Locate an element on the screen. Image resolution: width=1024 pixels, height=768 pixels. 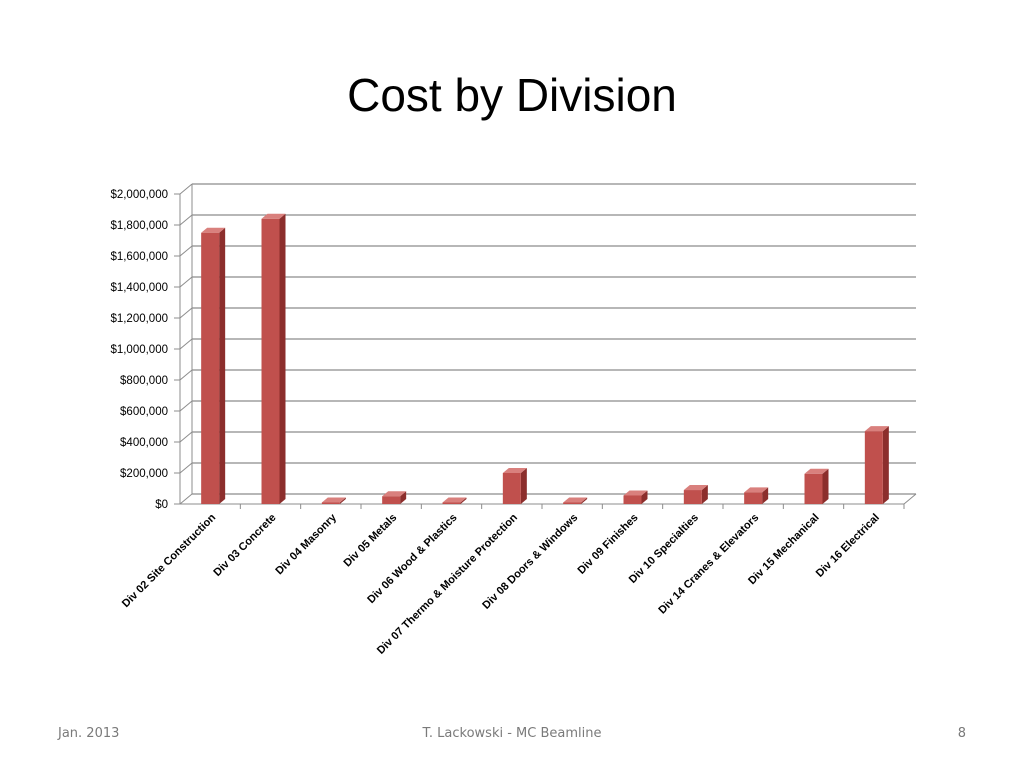
y-tick-label: $1,600,000 is located at coordinates (139, 257).